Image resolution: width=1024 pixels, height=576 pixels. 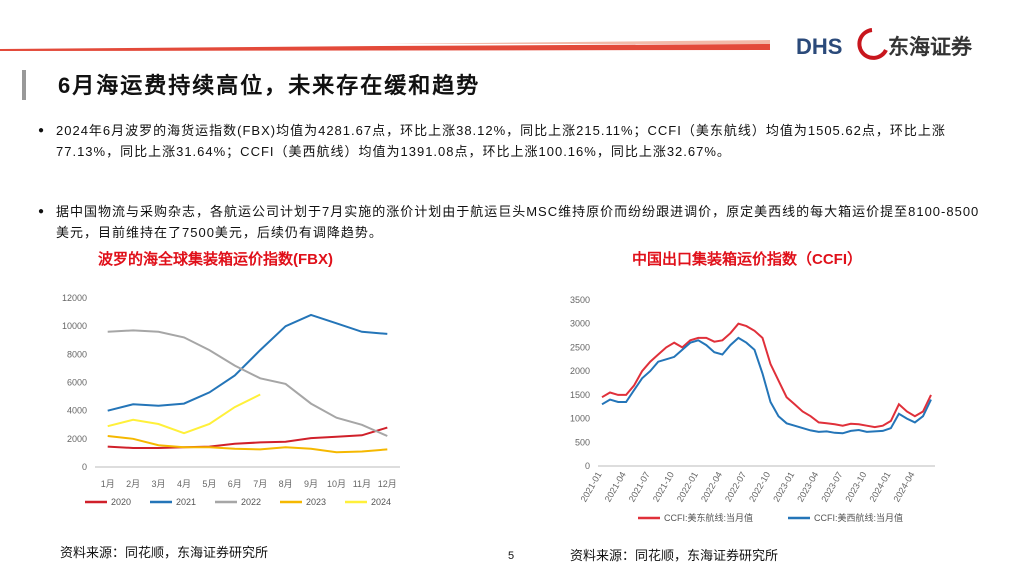 What do you see at coordinates (580, 395) in the screenshot?
I see `y-tick-label: 1500` at bounding box center [580, 395].